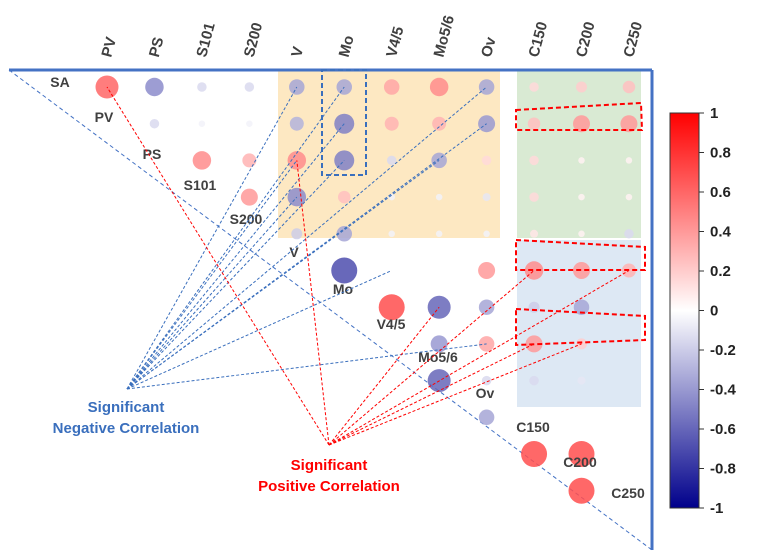 The height and width of the screenshot is (552, 759). Describe the element at coordinates (723, 469) in the screenshot. I see `colorbar-tick-label: -0.8` at that location.